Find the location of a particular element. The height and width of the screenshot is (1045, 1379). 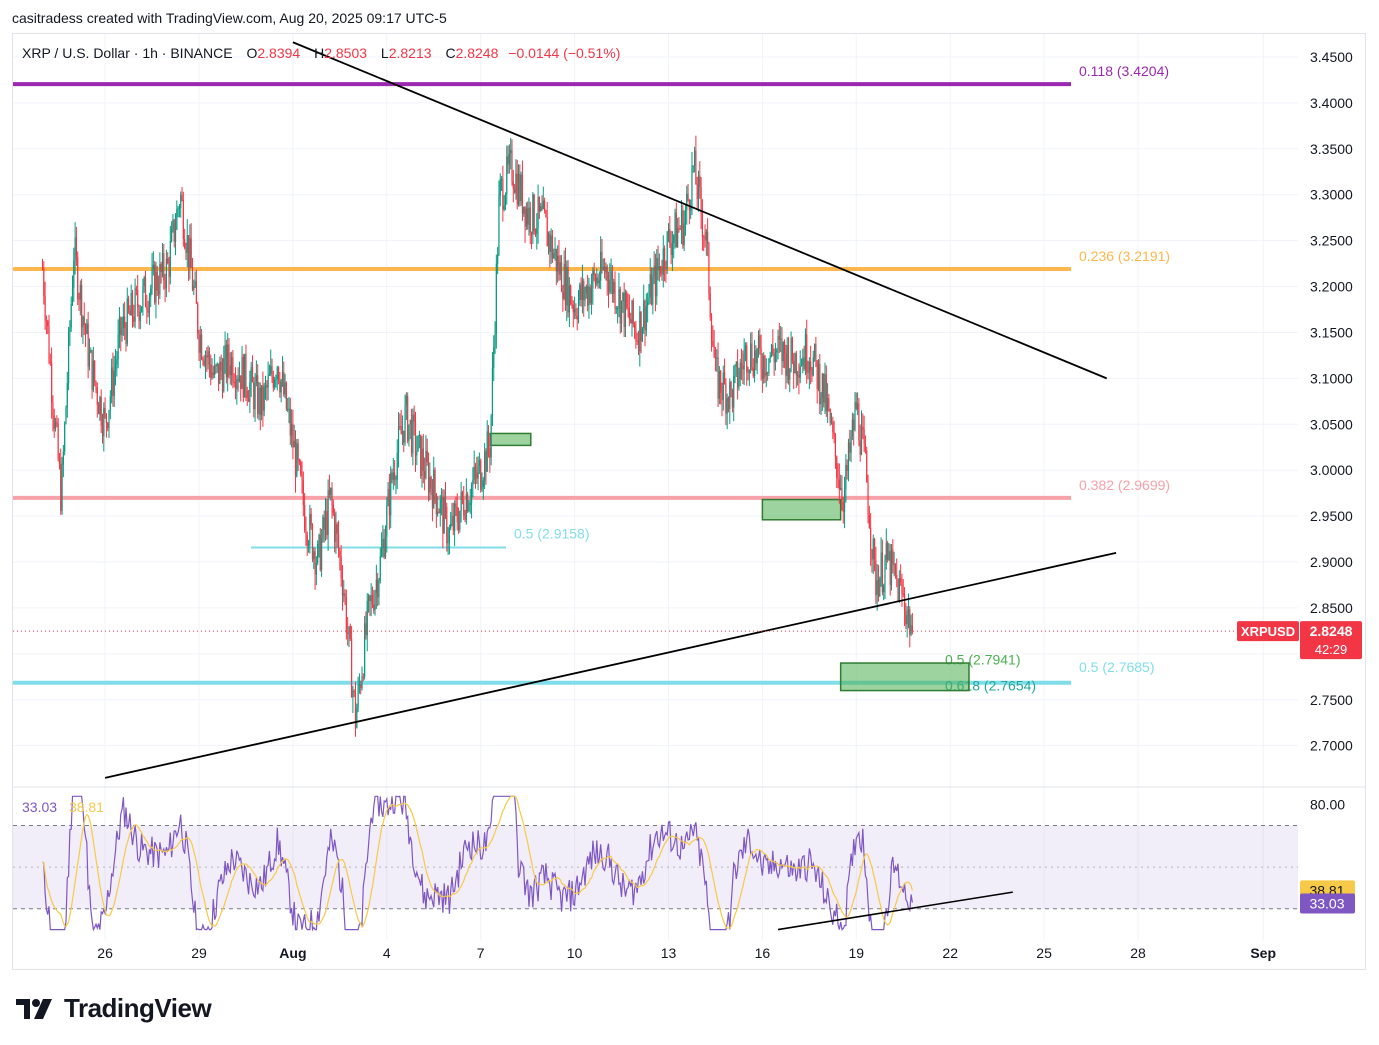

tradingview-logo: TradingView is located at coordinates (114, 1008).